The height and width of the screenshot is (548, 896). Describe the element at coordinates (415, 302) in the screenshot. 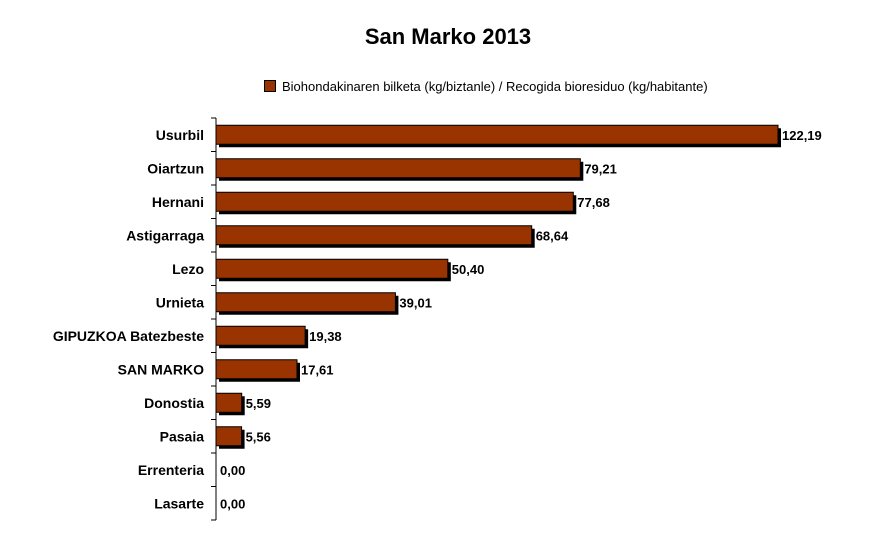

I see `data-label: 39,01` at that location.